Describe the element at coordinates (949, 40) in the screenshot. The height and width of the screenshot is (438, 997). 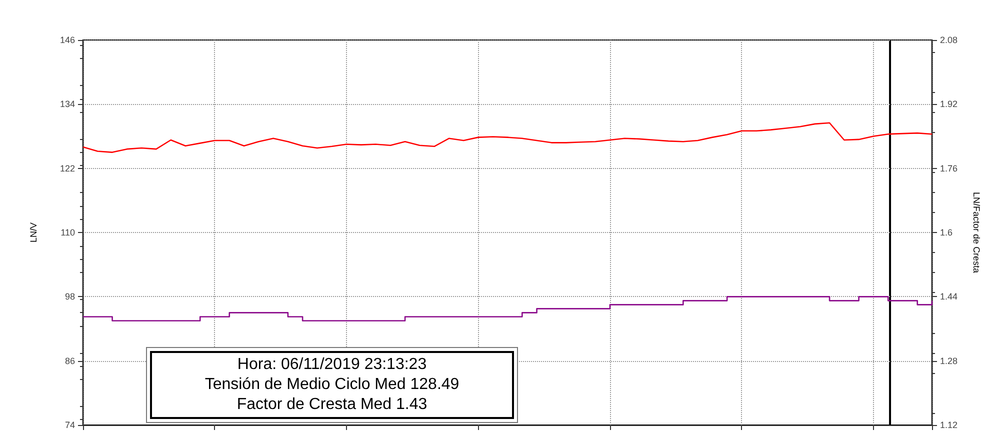
I see `y2-tick-label: 2.08` at that location.